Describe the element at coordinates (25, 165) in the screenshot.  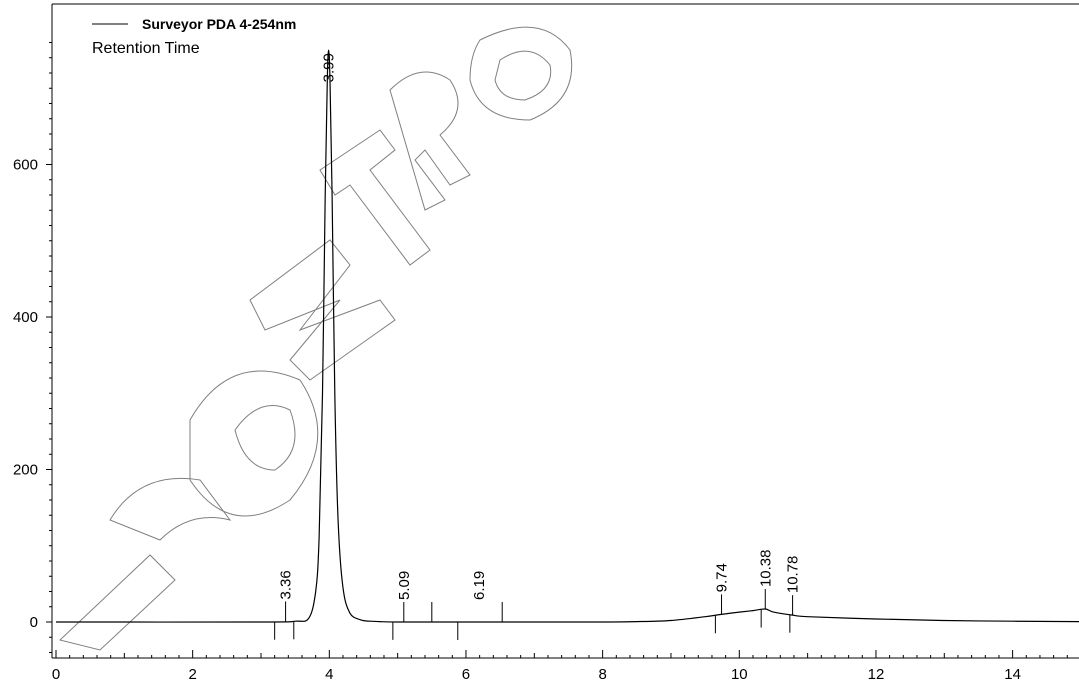
I see `y-tick-label: 600` at that location.